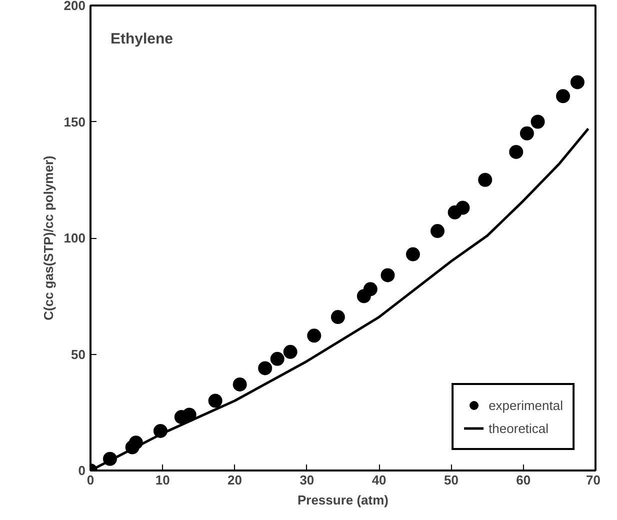  Describe the element at coordinates (162, 480) in the screenshot. I see `x-tick-label: 10` at that location.